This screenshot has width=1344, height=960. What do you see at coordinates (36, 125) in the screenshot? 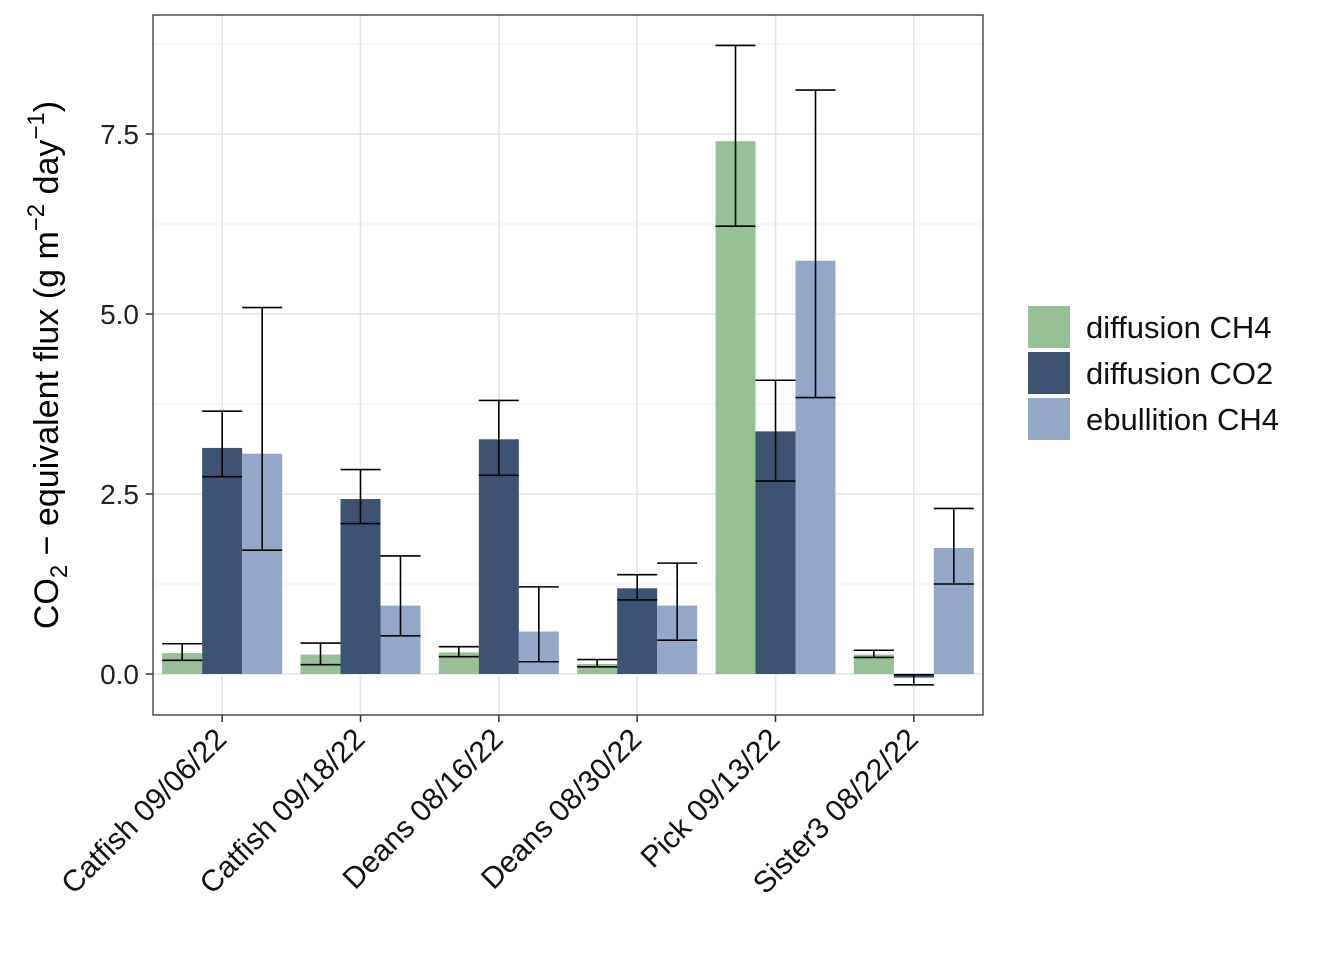
I see `y-title-superscript-2: −1` at bounding box center [36, 125].